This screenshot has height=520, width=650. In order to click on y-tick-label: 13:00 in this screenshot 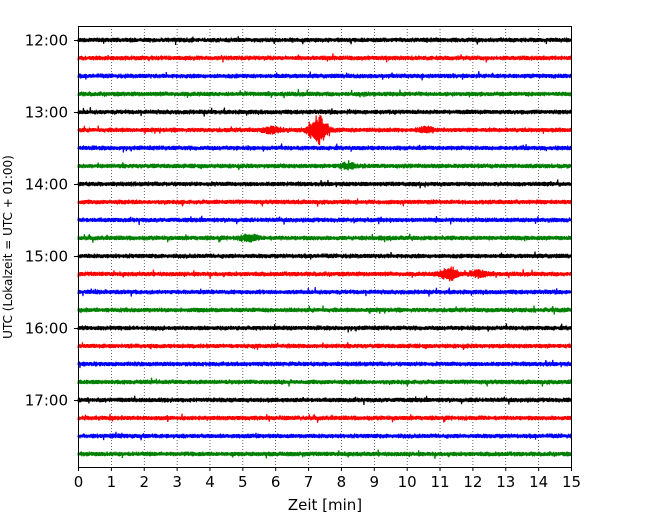, I will do `click(46, 113)`.